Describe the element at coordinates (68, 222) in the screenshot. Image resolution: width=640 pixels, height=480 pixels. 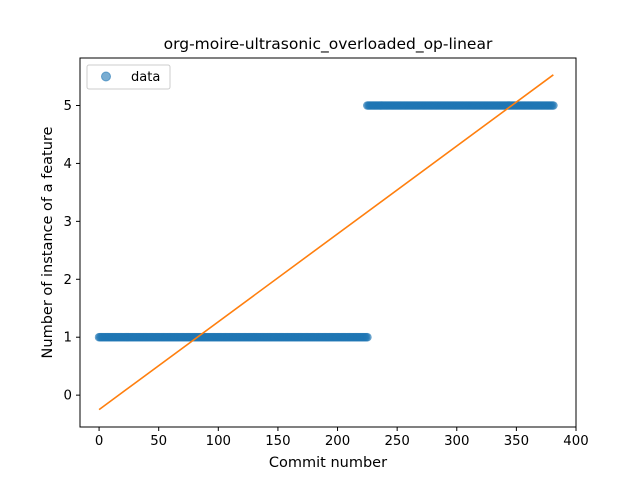
I see `y-tick-label: 3` at that location.